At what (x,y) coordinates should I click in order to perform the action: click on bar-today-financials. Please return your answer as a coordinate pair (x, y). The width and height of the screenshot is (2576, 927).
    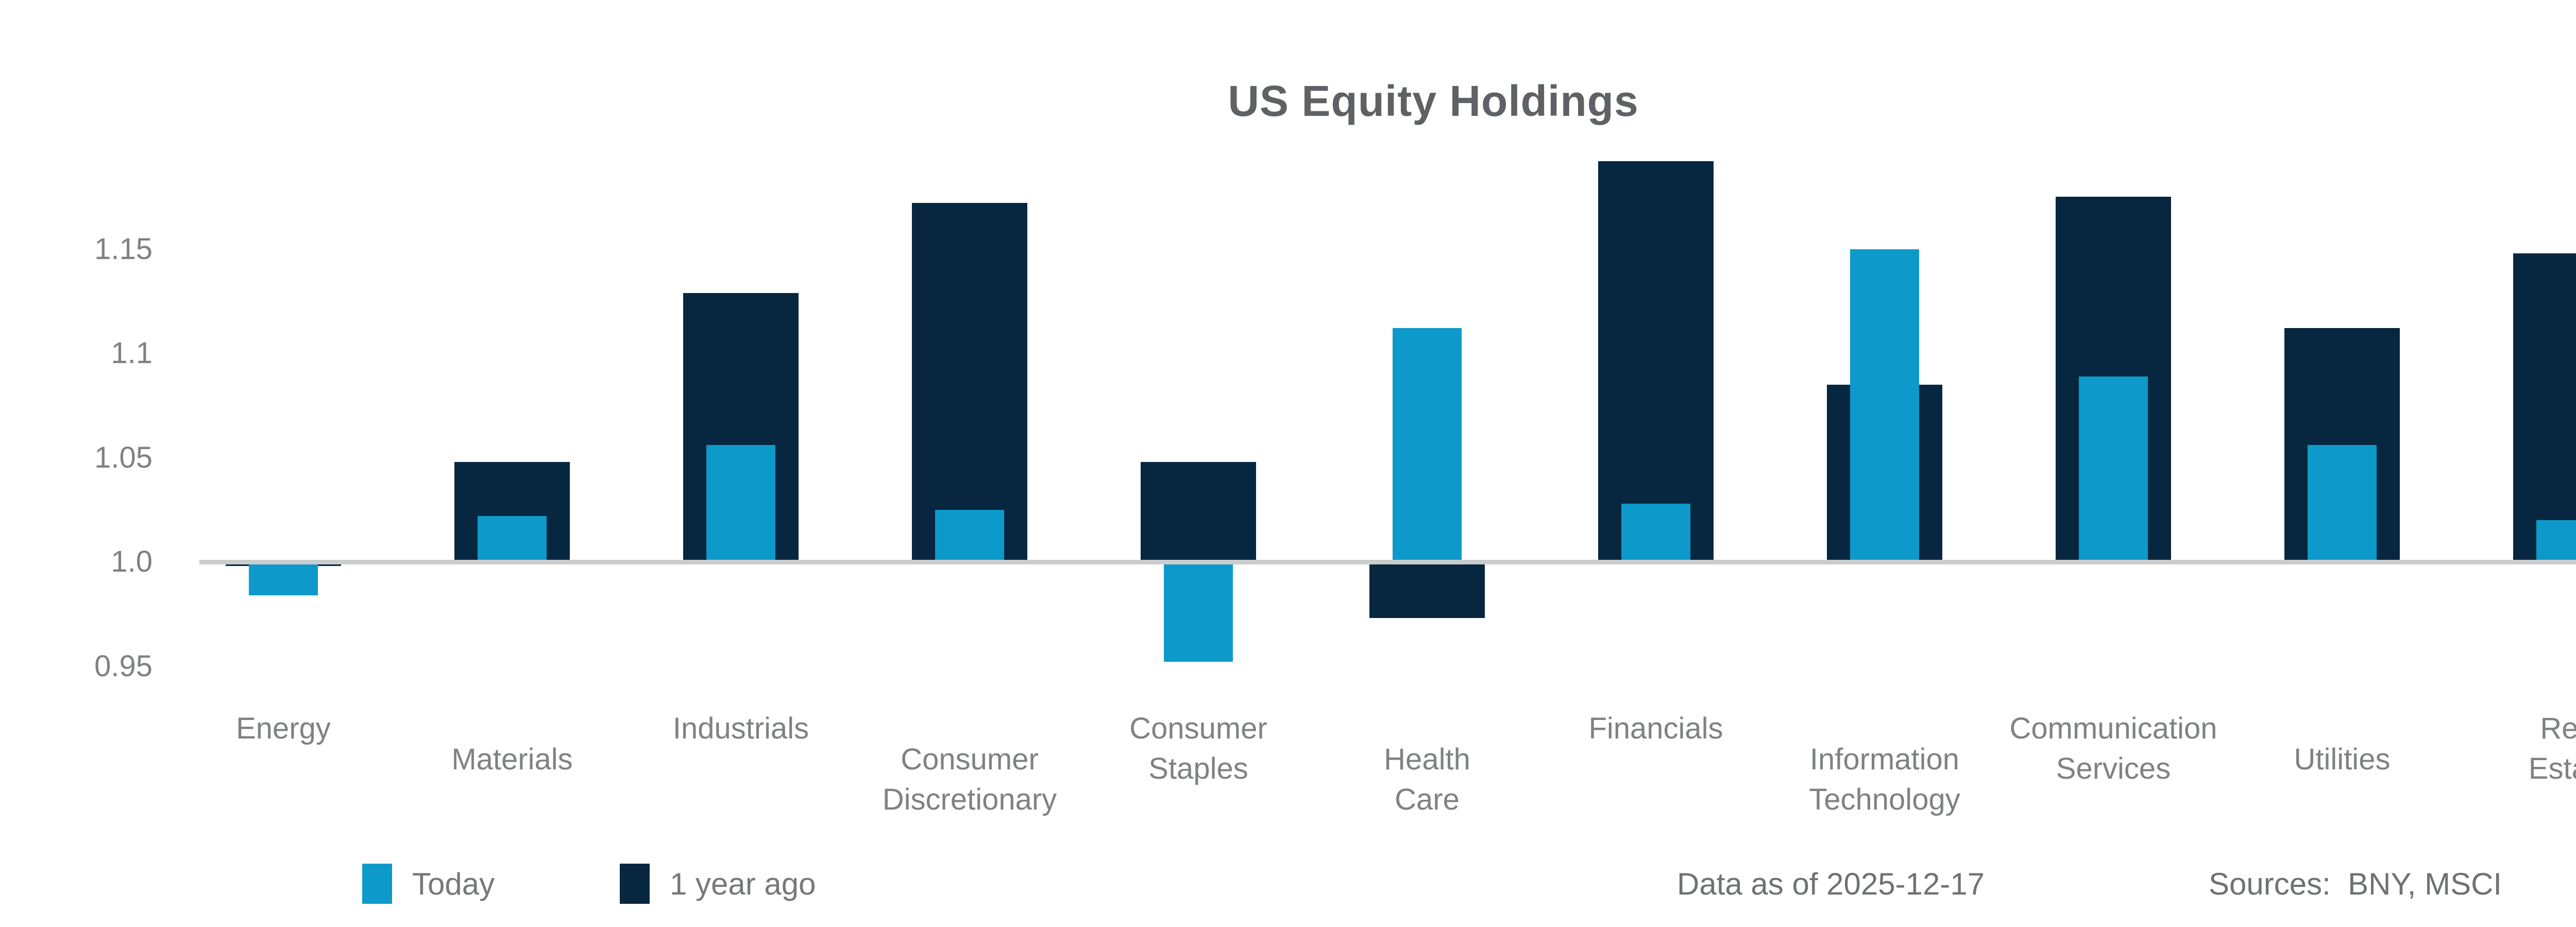
    Looking at the image, I should click on (1655, 532).